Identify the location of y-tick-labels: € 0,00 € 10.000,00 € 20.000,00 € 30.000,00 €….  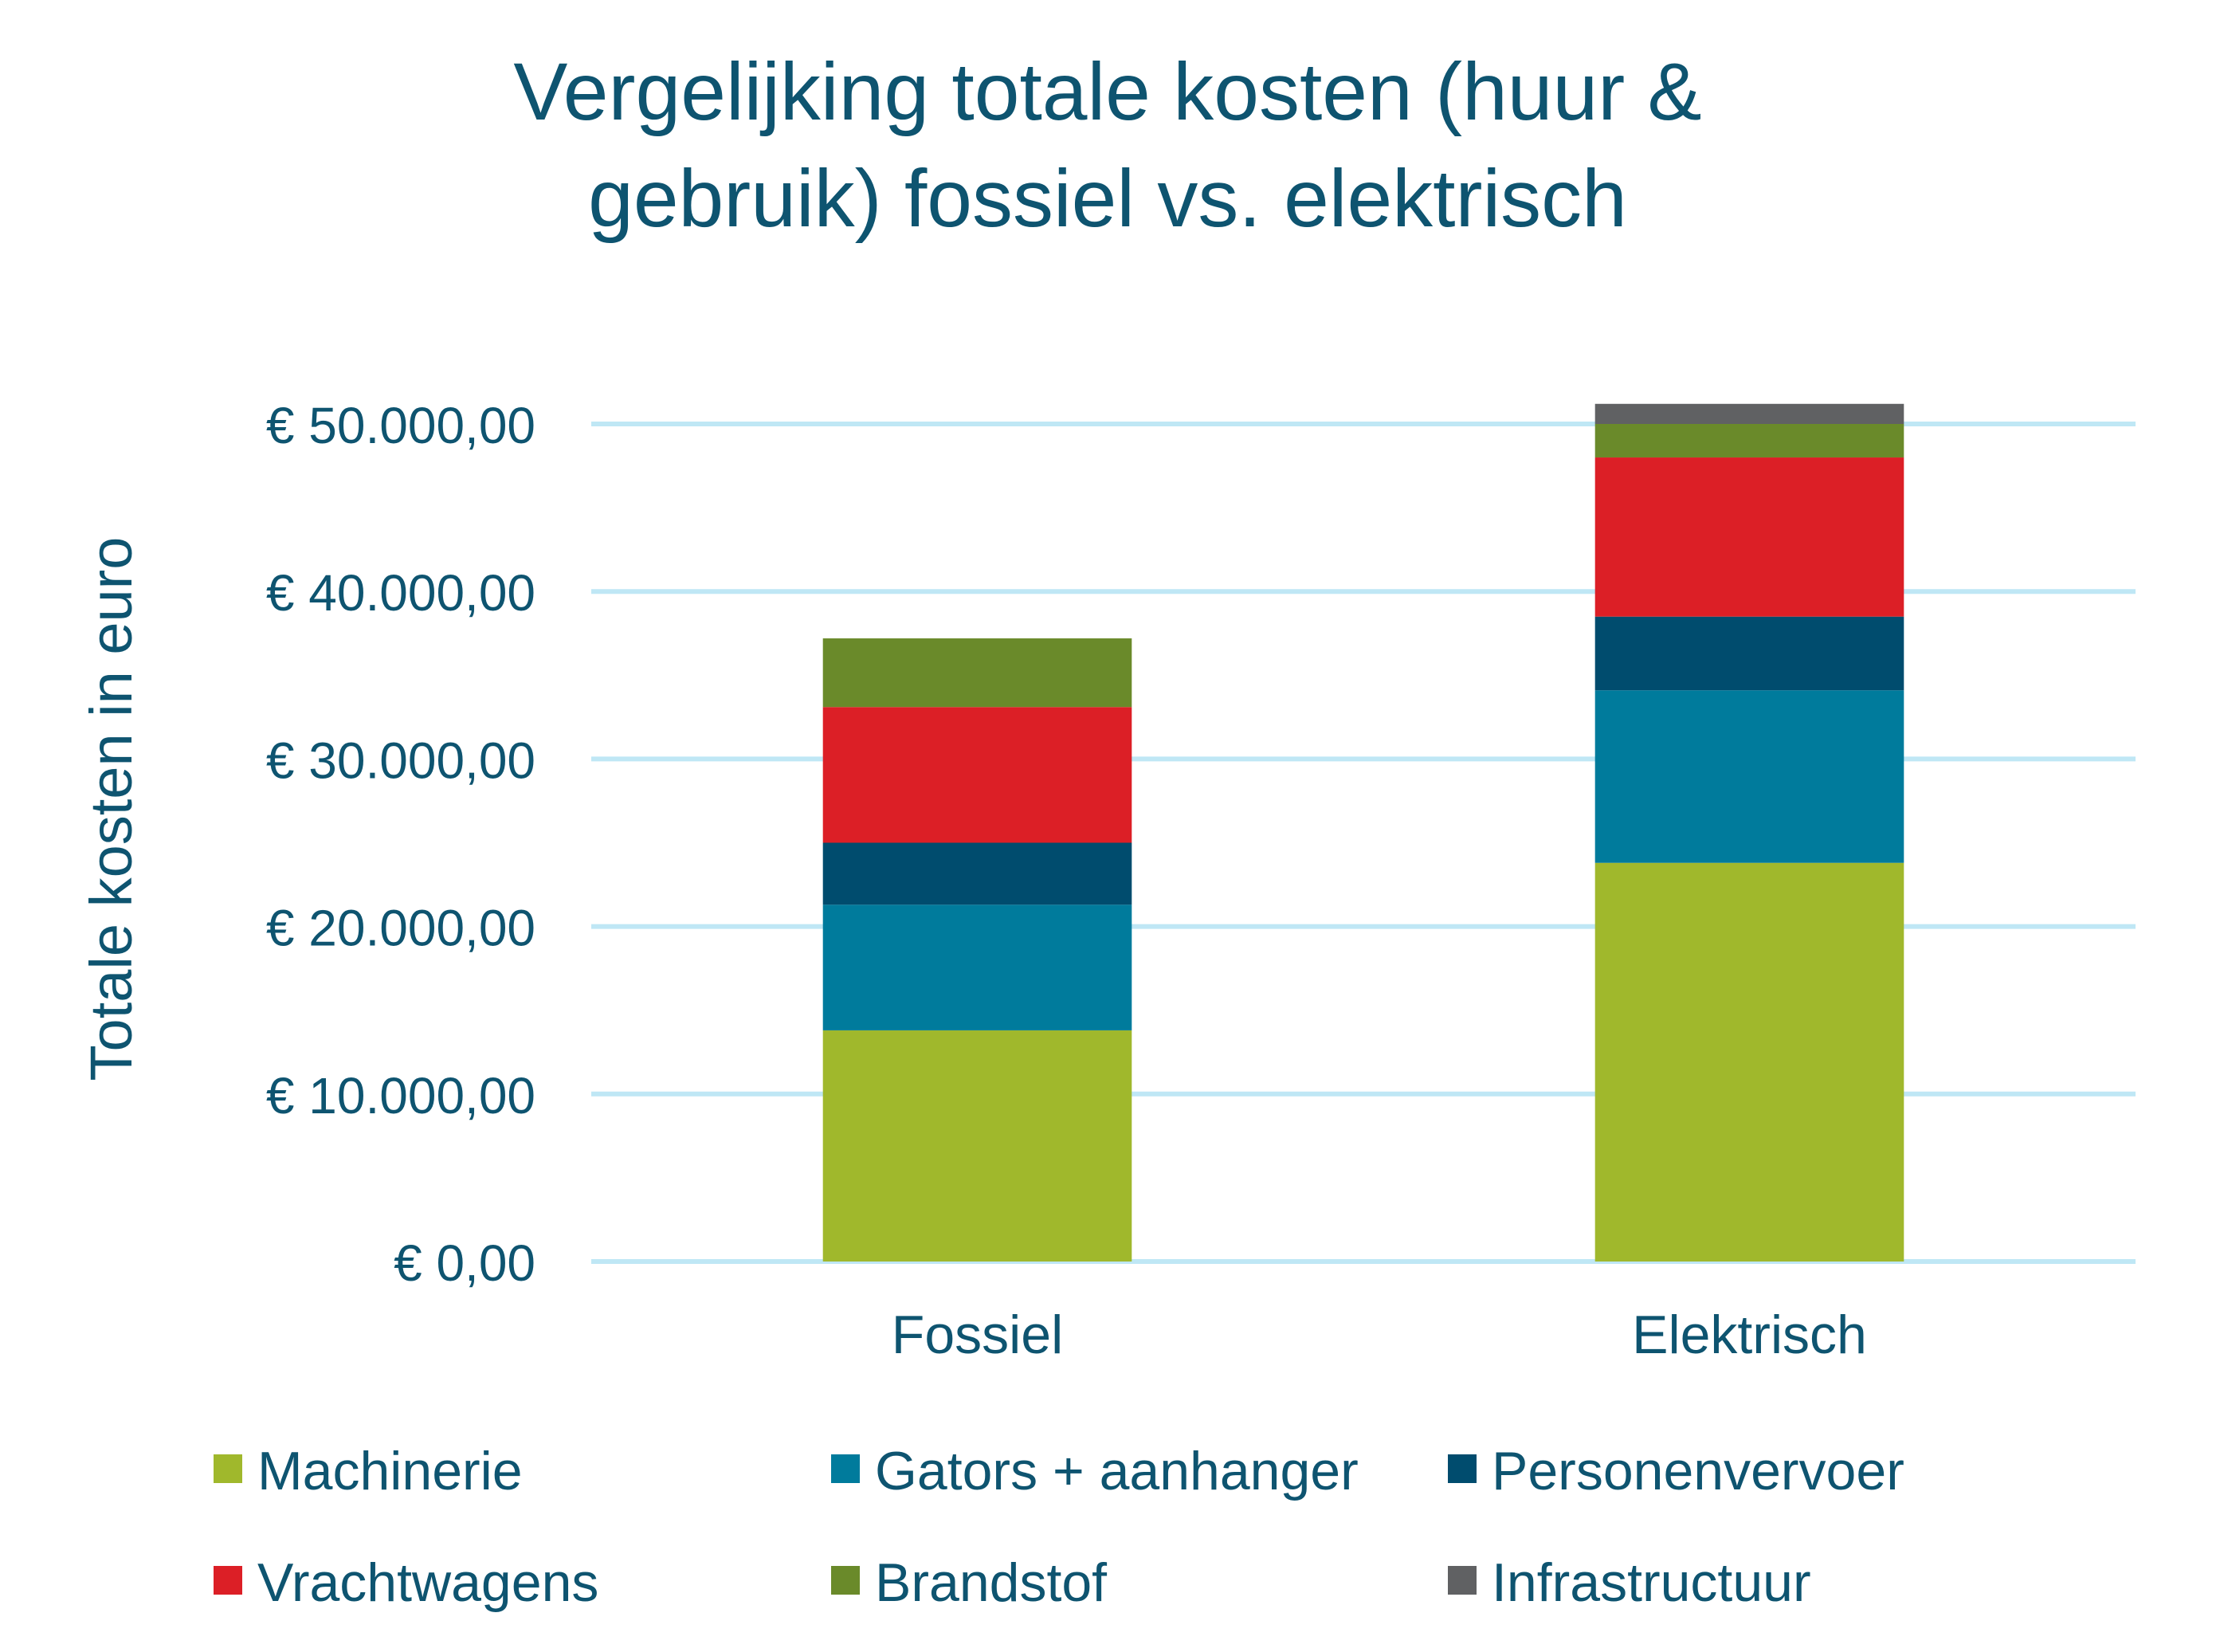
(400, 845).